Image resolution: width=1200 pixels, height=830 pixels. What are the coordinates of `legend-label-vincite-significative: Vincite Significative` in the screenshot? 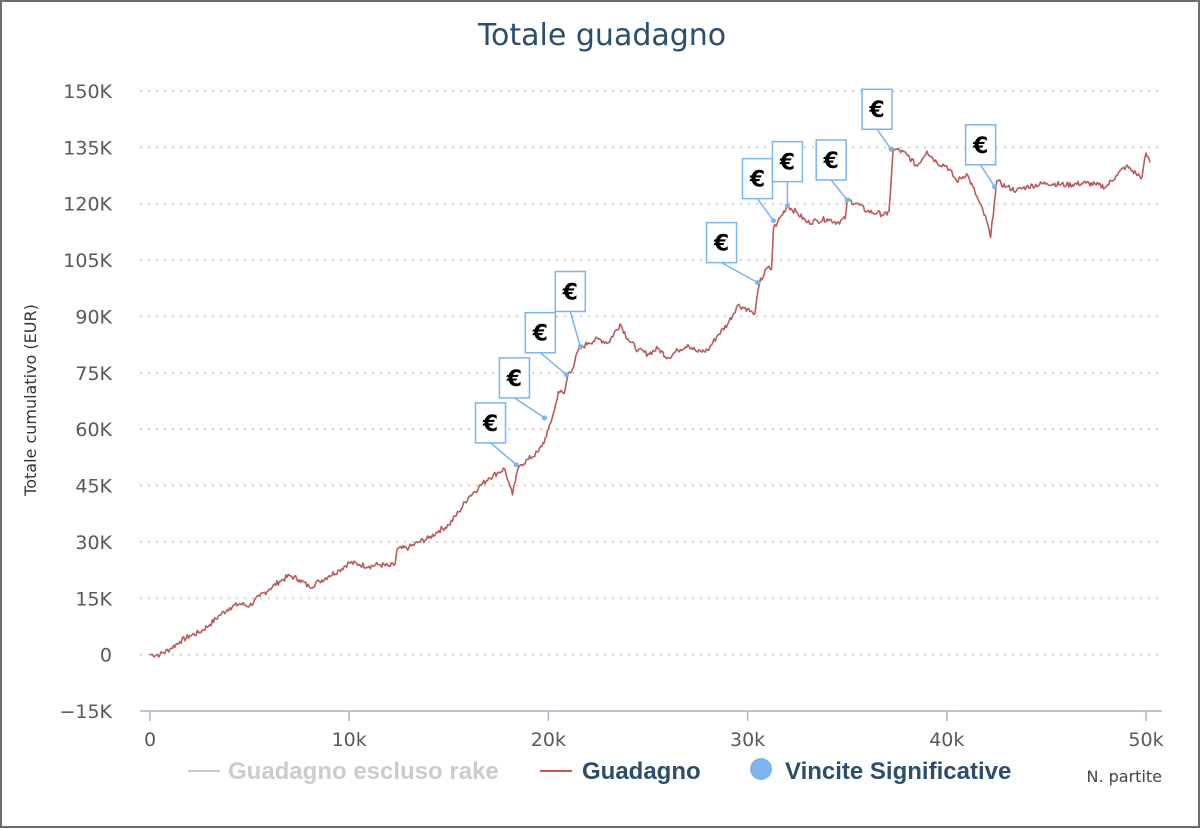 It's located at (898, 771).